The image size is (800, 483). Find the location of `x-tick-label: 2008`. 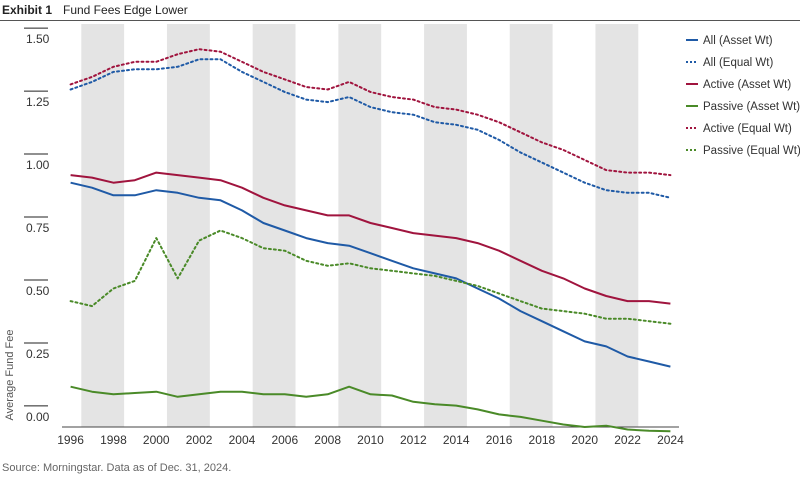

x-tick-label: 2008 is located at coordinates (327, 440).